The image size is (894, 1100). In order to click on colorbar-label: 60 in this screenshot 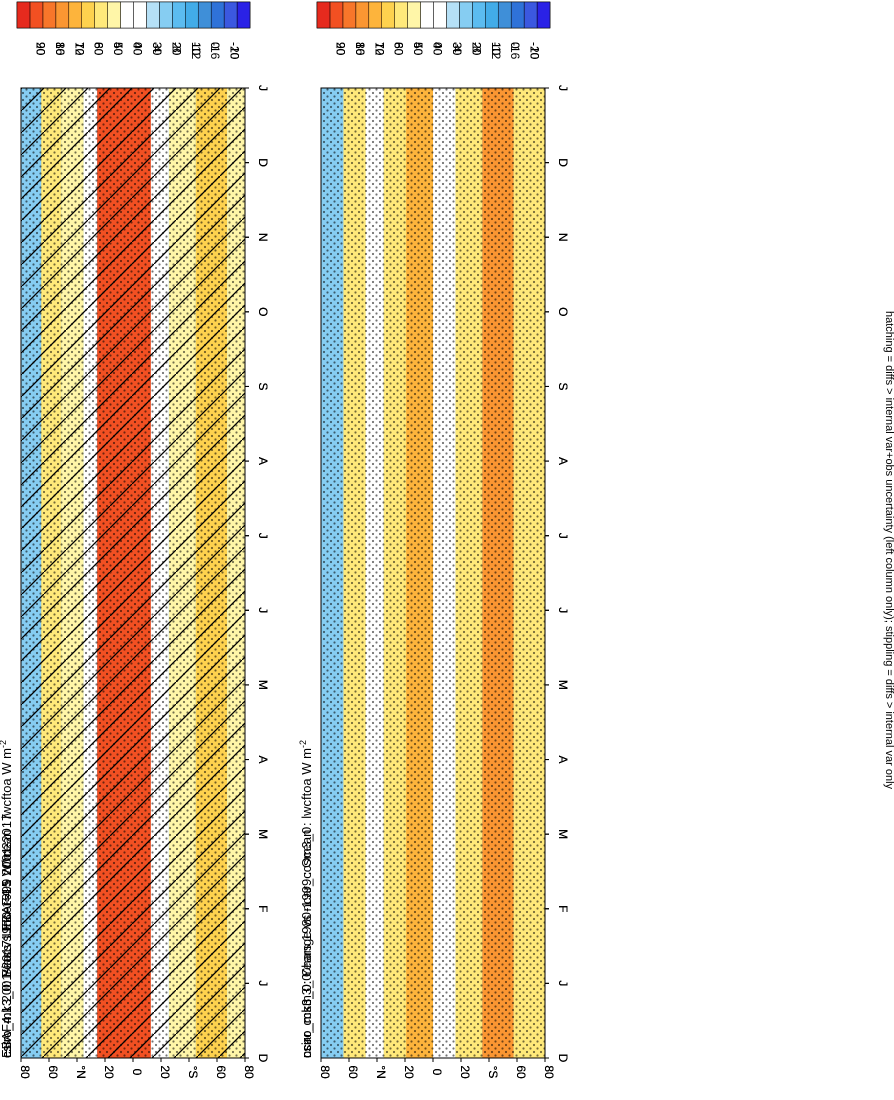, I will do `click(99, 49)`.